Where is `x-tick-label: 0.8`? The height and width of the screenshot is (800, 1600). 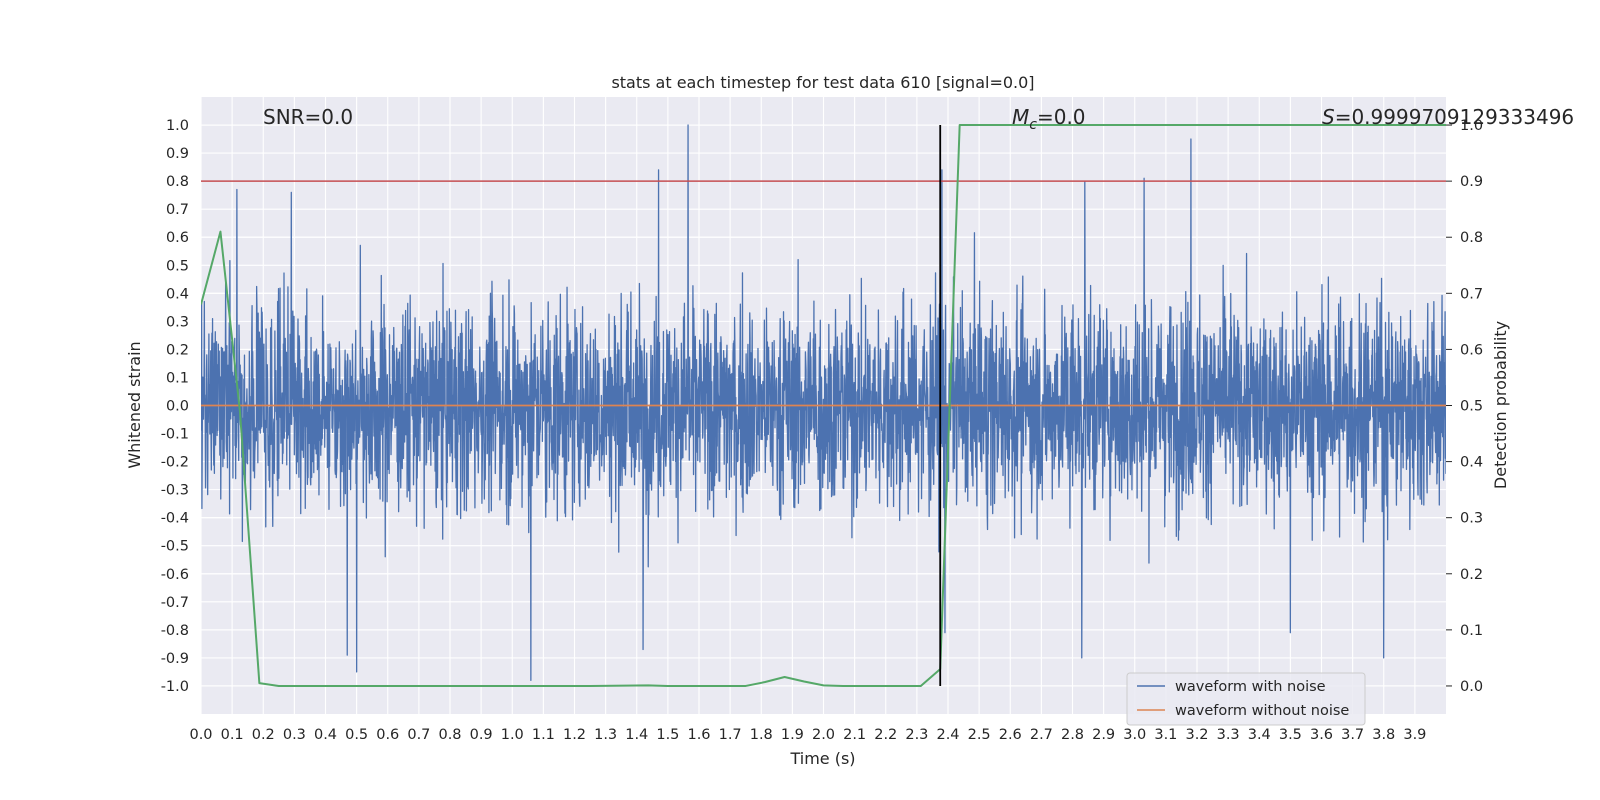
x-tick-label: 0.8 is located at coordinates (449, 735).